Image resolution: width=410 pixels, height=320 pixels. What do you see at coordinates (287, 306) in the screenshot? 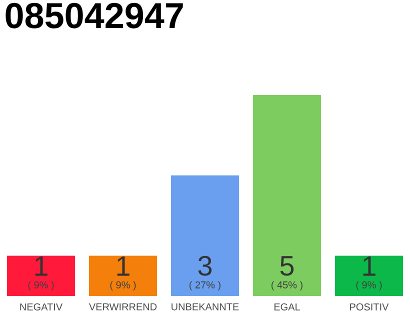
I see `x-tick-label: EGAL` at bounding box center [287, 306].